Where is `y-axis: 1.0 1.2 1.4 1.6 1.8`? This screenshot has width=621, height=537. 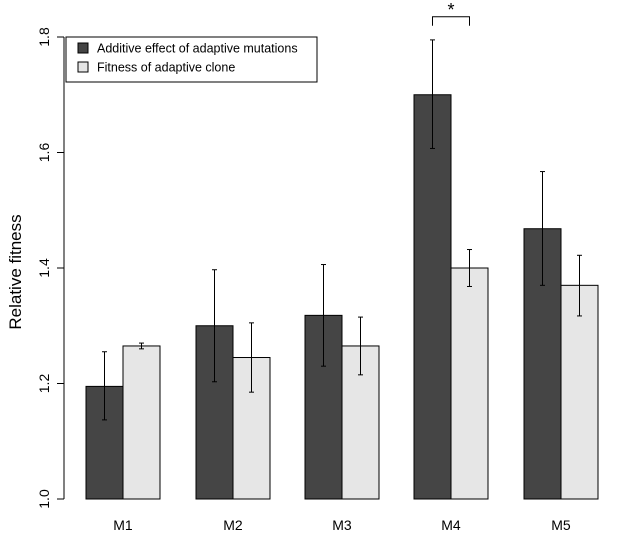
y-axis: 1.0 1.2 1.4 1.6 1.8 is located at coordinates (50, 268).